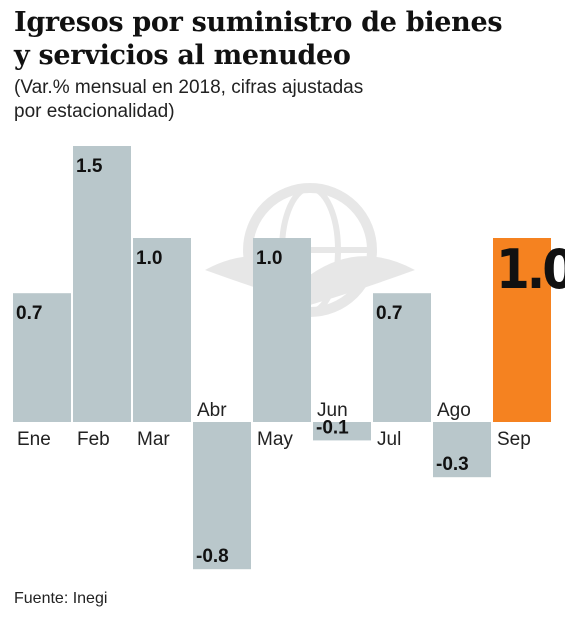 Image resolution: width=565 pixels, height=620 pixels. Describe the element at coordinates (389, 313) in the screenshot. I see `value-label-jul: 0.7` at that location.